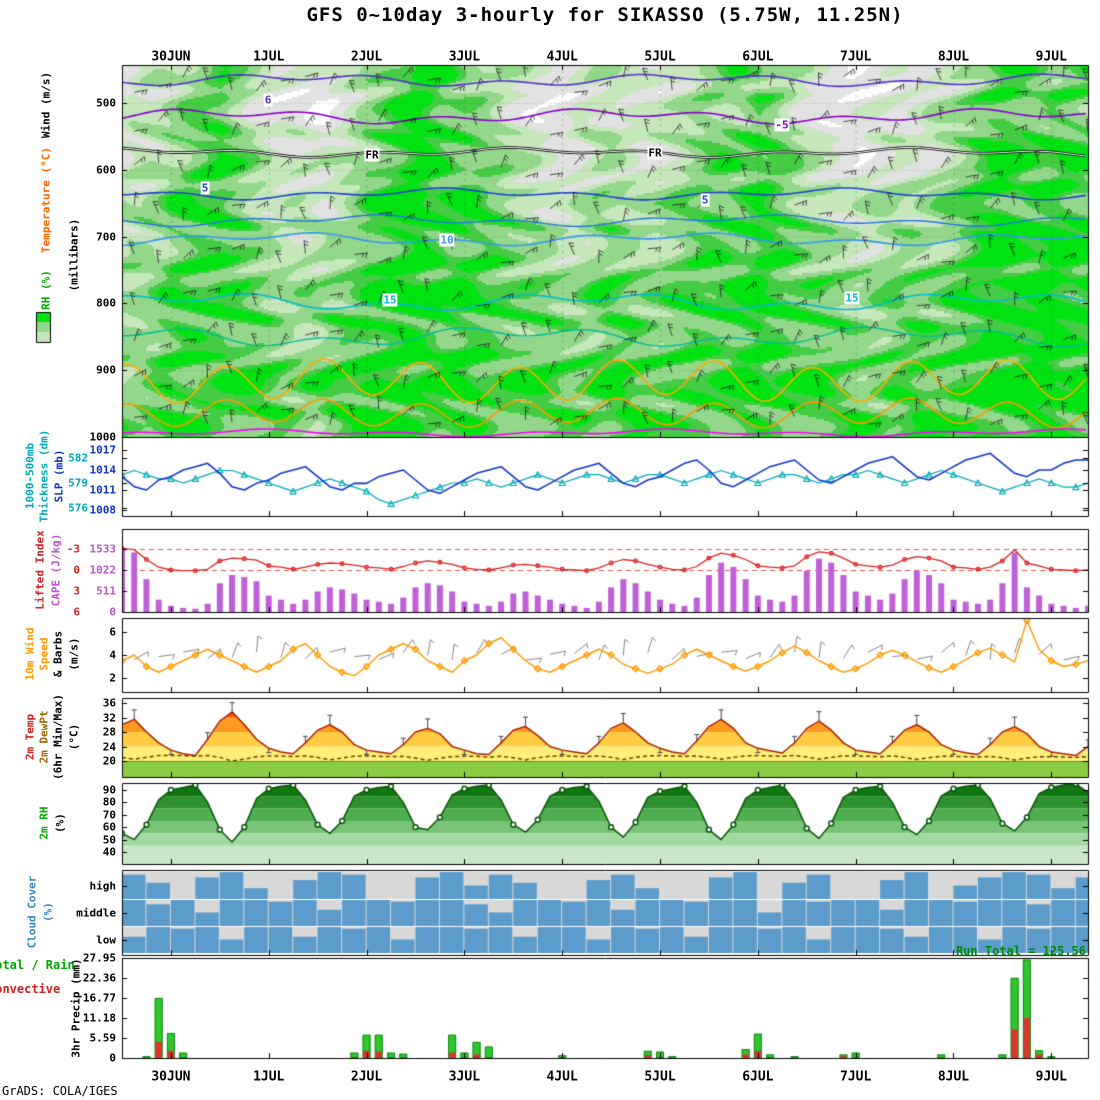 The height and width of the screenshot is (1100, 1100). I want to click on tick-temp: 28, so click(109, 732).